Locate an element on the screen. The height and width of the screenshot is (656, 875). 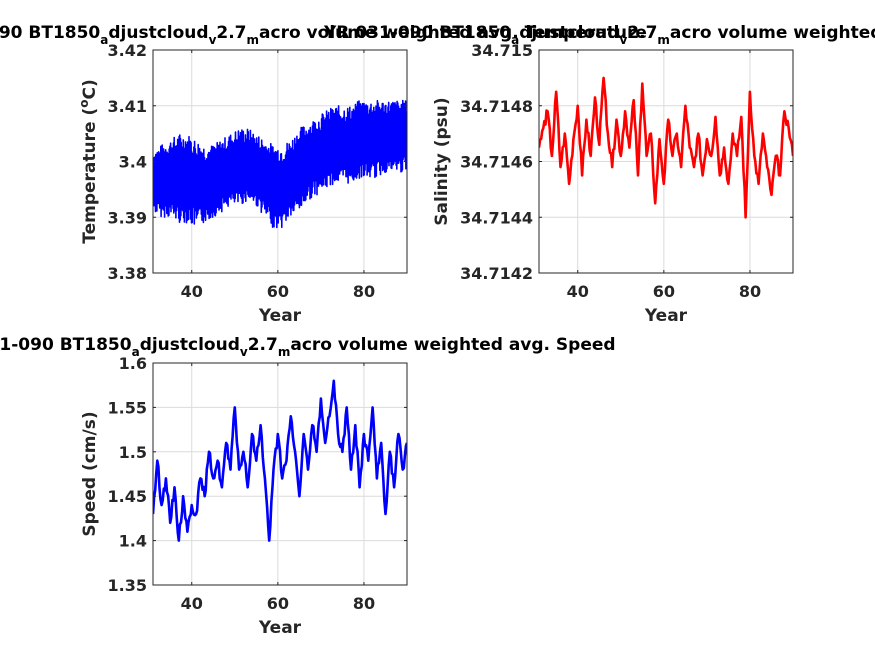
y-tick-label: 3.41 is located at coordinates (127, 106).